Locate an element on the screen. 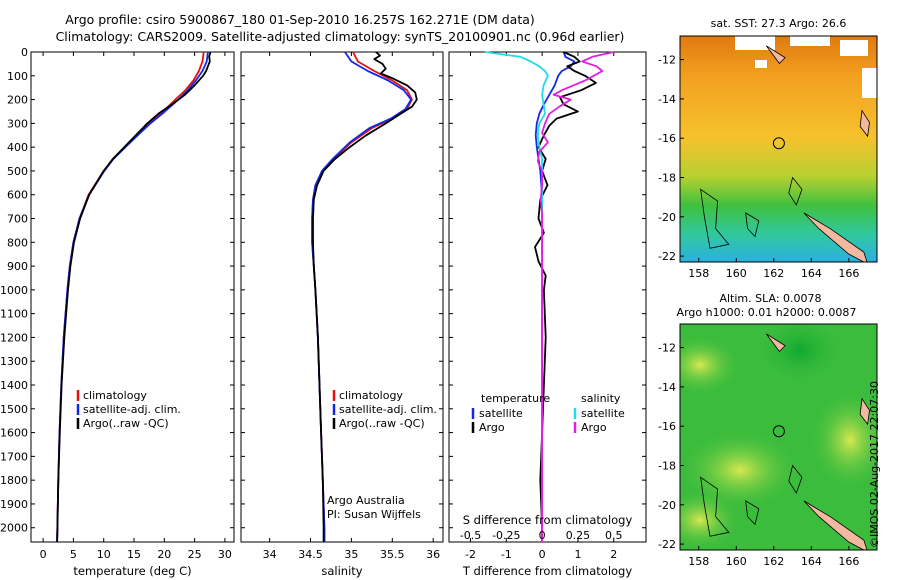 The image size is (900, 580). legend-label: Argo is located at coordinates (492, 427).